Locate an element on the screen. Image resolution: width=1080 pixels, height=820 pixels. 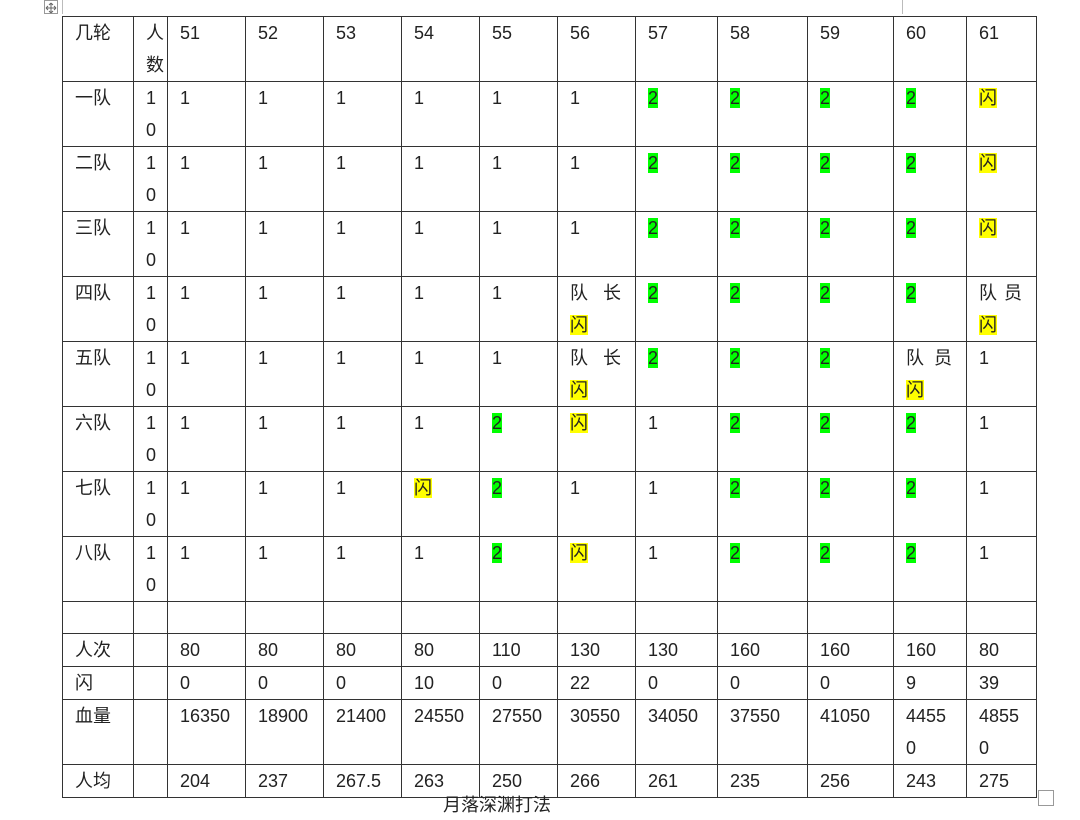
header-cell: 几轮 is located at coordinates (98, 49).